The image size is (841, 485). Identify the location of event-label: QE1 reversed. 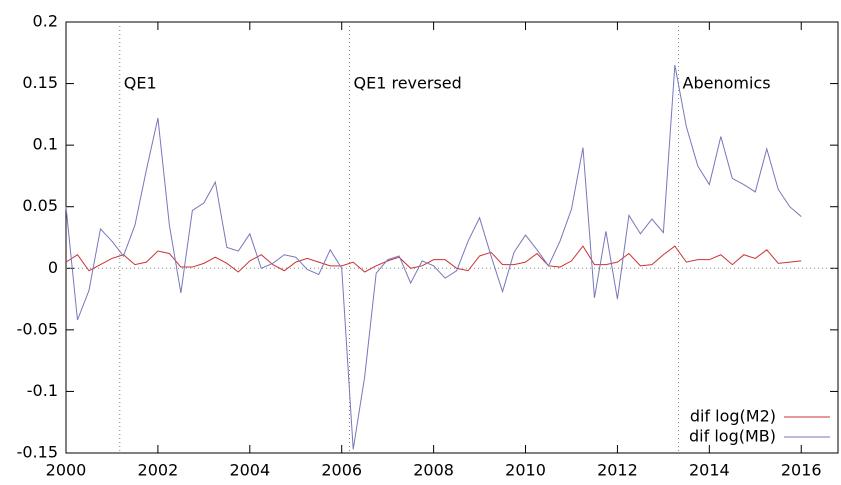
(408, 83).